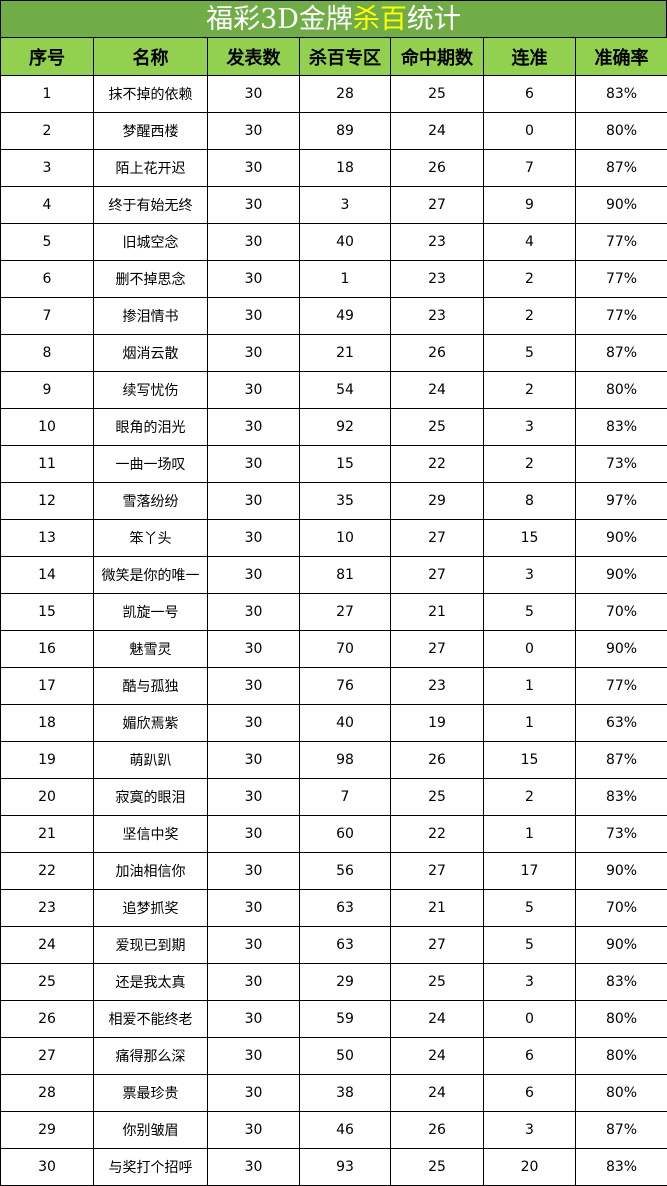 The height and width of the screenshot is (1186, 667). I want to click on cell-col-kill-hundred: 1, so click(345, 279).